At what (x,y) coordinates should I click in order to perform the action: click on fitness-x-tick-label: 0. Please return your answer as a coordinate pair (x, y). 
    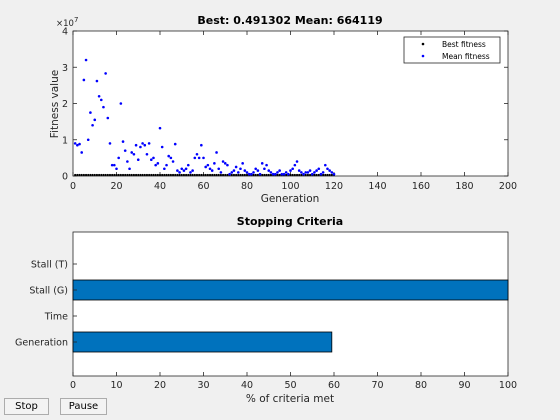
    Looking at the image, I should click on (73, 186).